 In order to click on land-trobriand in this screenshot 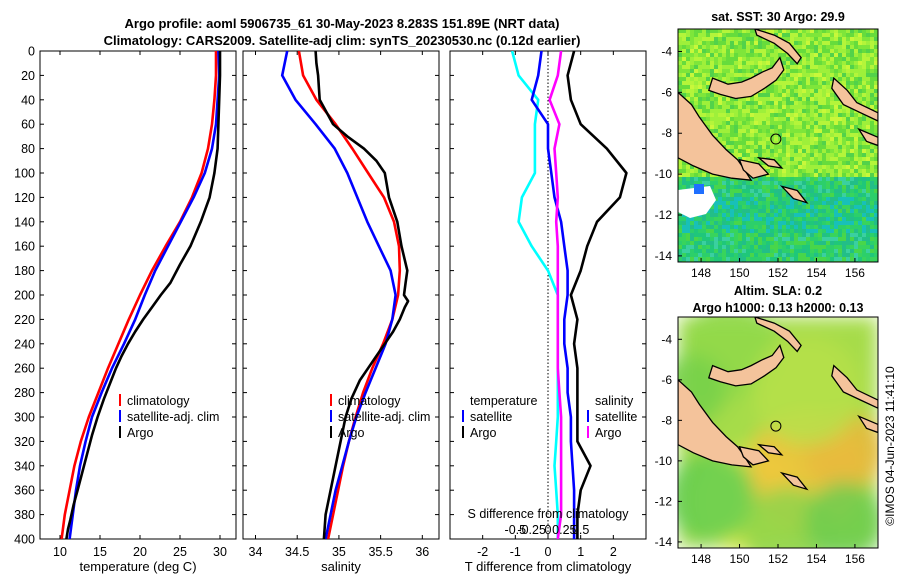, I will do `click(770, 162)`.